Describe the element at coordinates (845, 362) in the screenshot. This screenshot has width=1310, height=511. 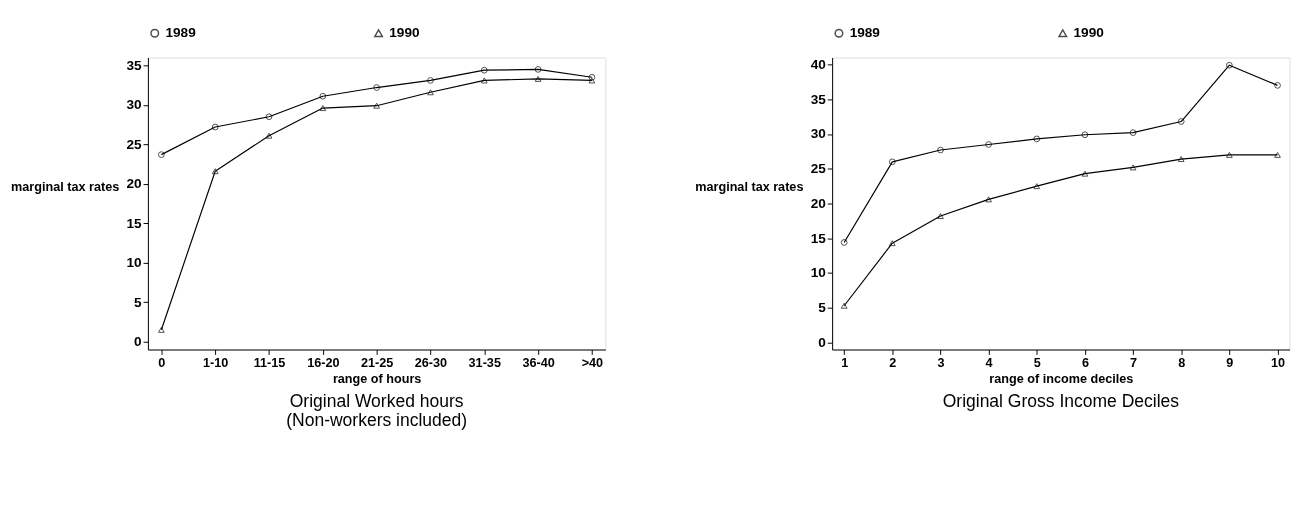
I see `x-tick-label: 1` at that location.